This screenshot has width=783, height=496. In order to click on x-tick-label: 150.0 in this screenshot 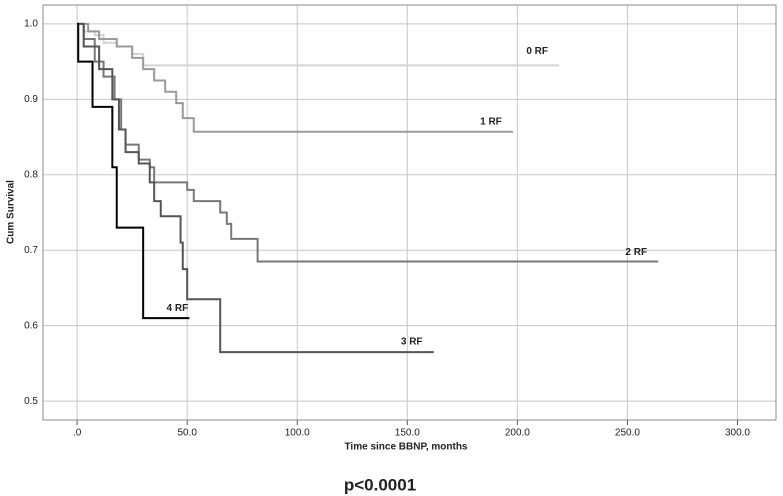, I will do `click(407, 433)`.